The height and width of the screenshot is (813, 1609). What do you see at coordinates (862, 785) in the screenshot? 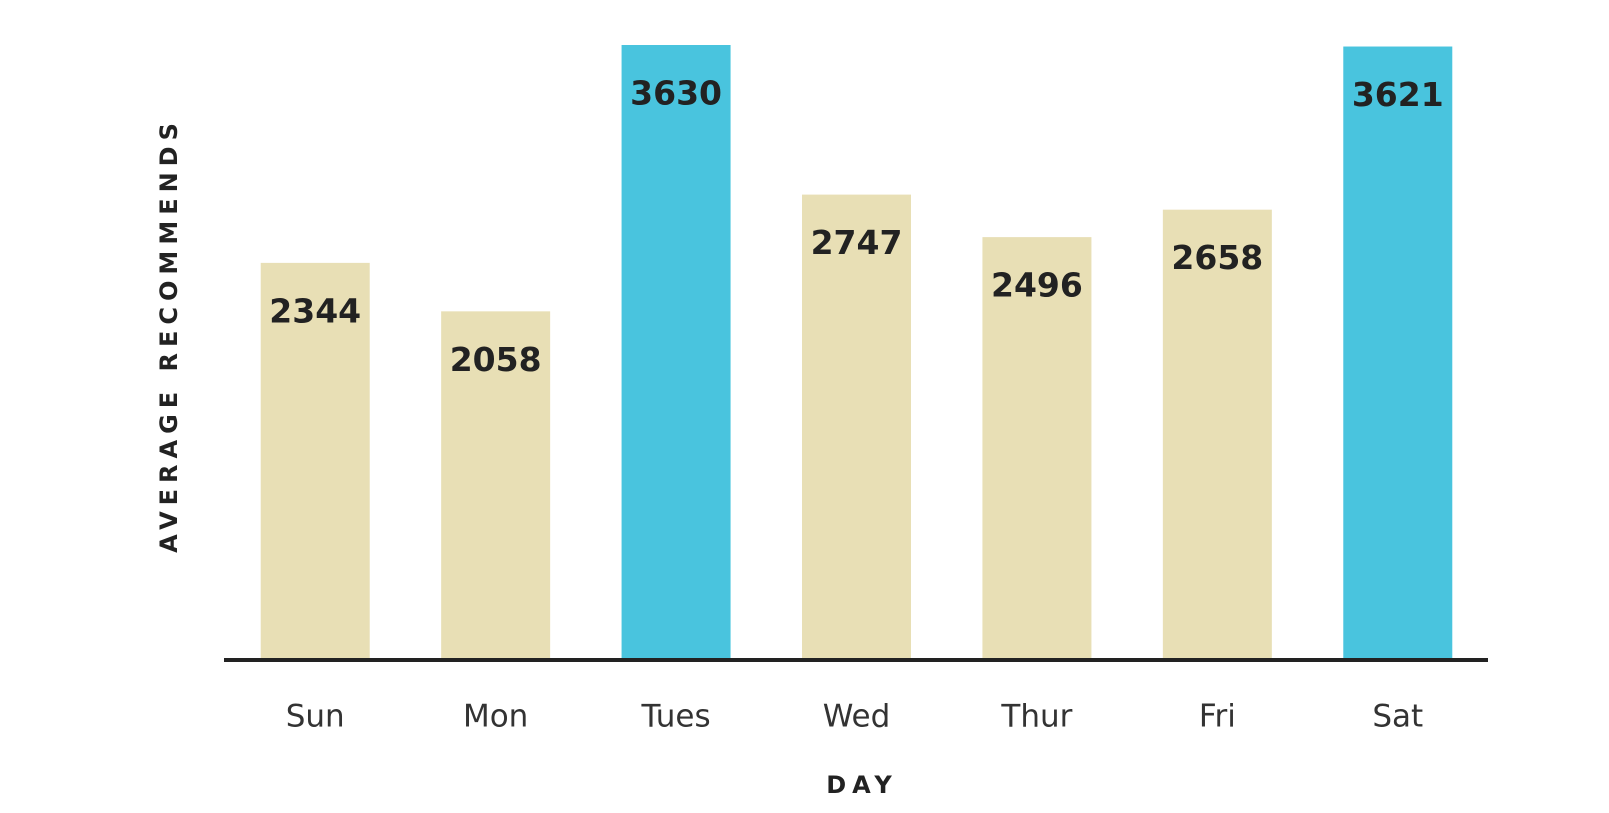
I see `x-axis-title: DAY` at bounding box center [862, 785].